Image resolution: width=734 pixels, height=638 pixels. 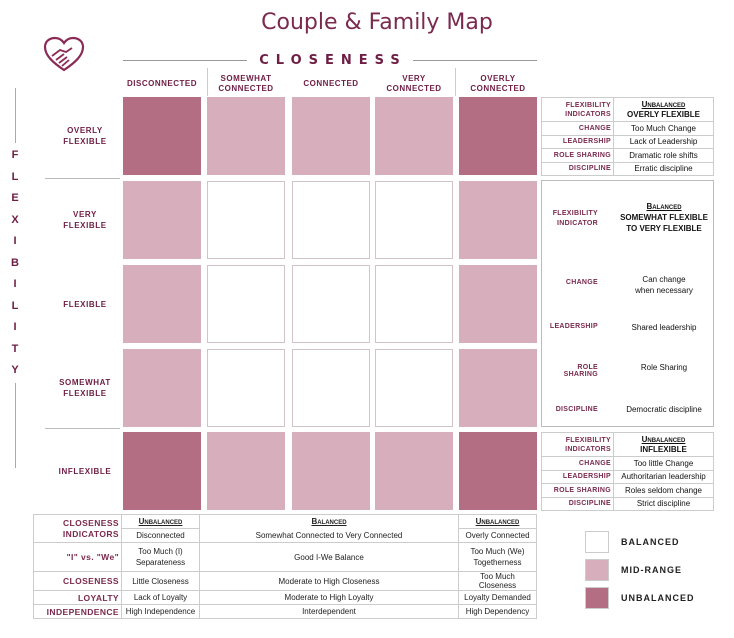 What do you see at coordinates (330, 60) in the screenshot?
I see `closeness-axis-label: CLOSENESS` at bounding box center [330, 60].